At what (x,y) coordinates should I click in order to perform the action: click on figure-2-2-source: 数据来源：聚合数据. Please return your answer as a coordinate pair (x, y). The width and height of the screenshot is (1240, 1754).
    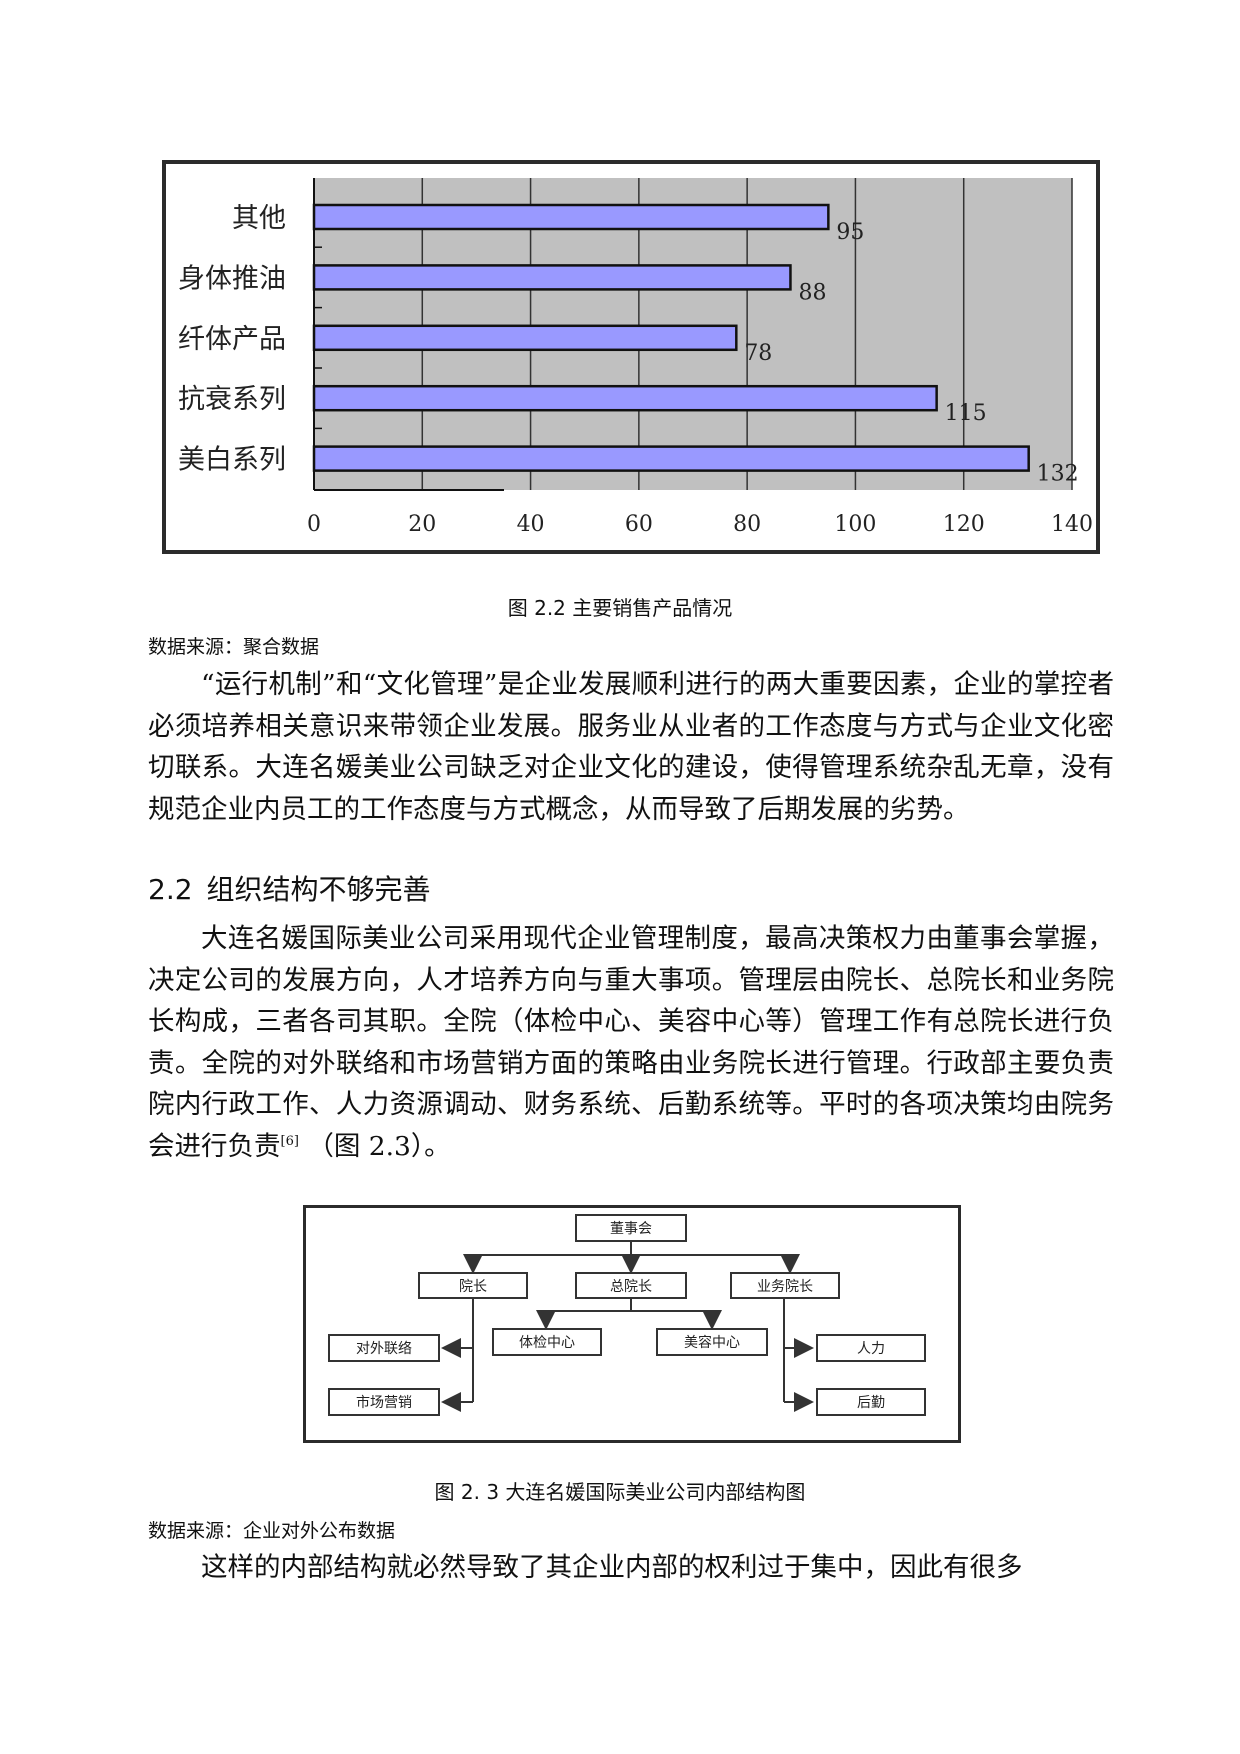
    Looking at the image, I should click on (234, 647).